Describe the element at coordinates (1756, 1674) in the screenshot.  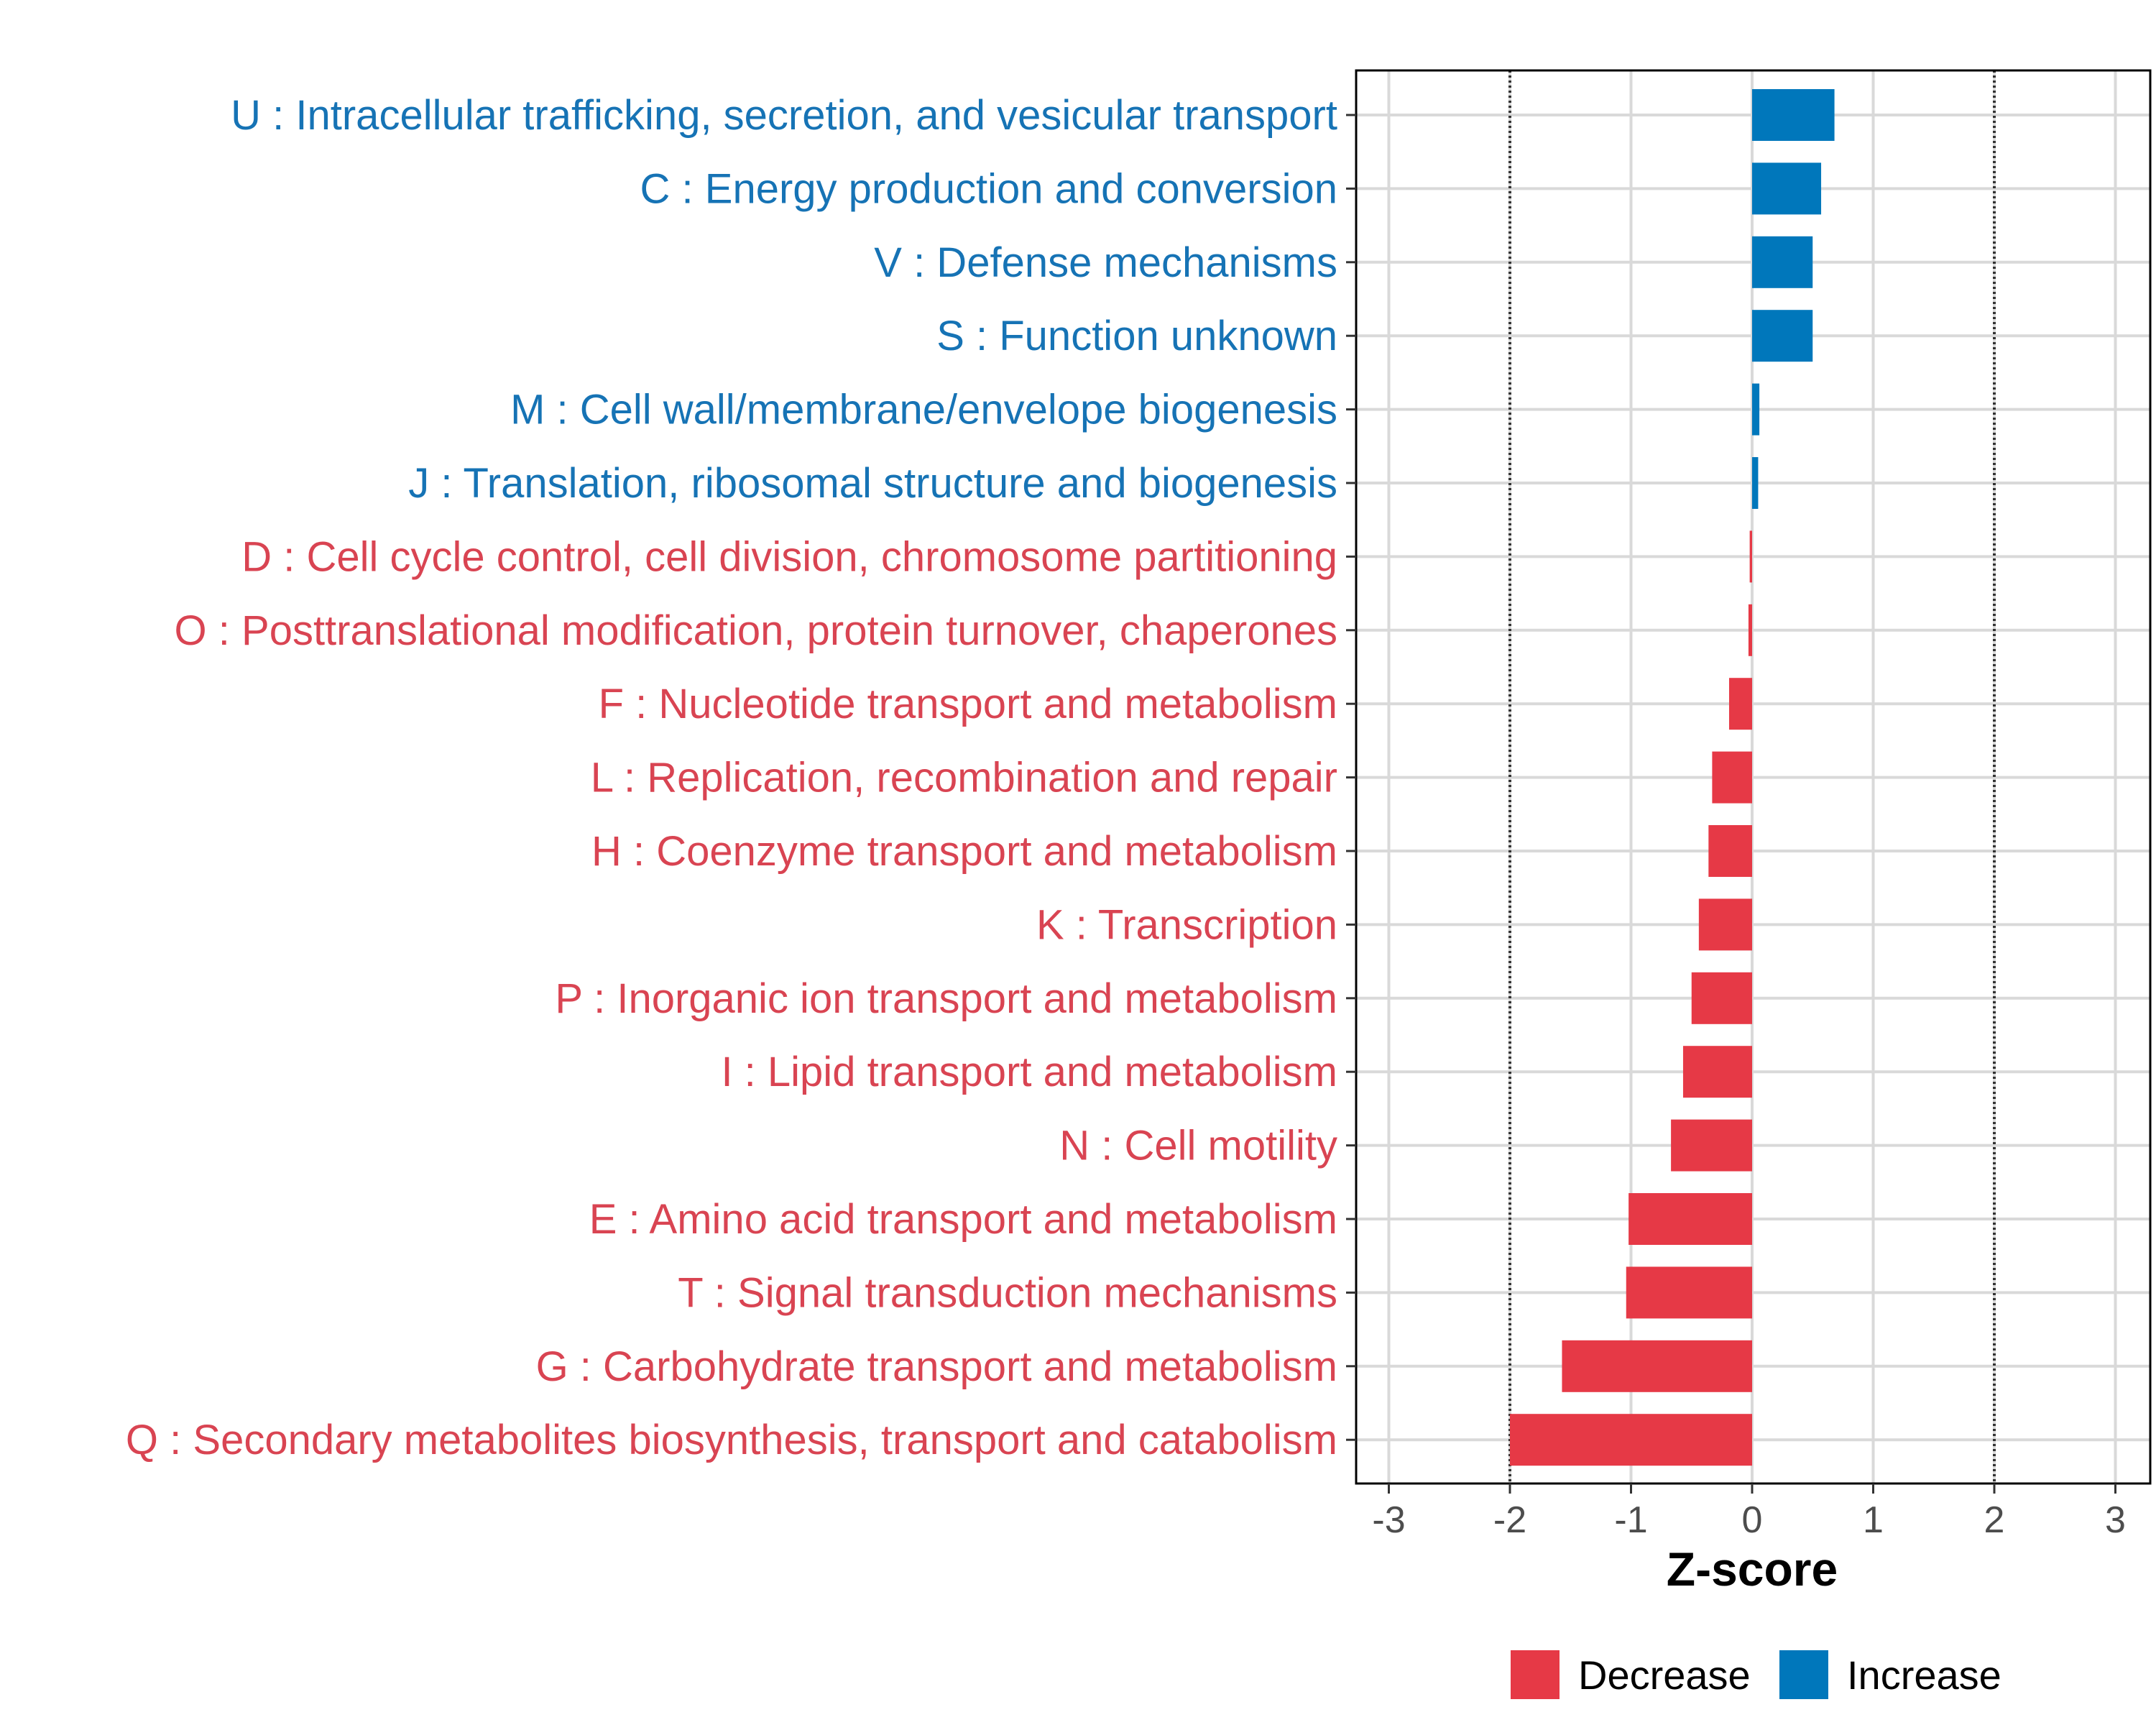
I see `legend: Decrease Increase` at that location.